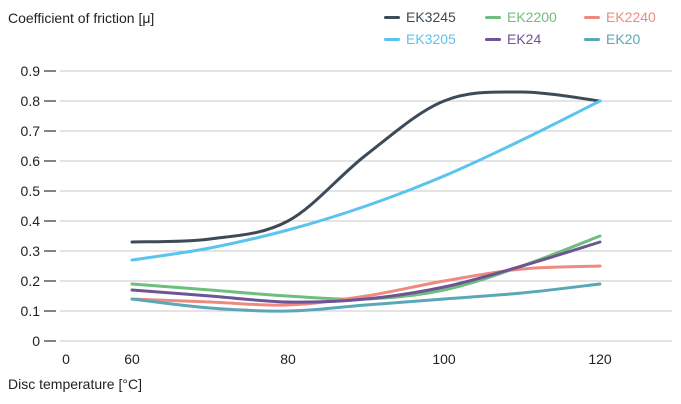 Image resolution: width=681 pixels, height=404 pixels. Describe the element at coordinates (66, 359) in the screenshot. I see `x-tick-label: 0` at that location.